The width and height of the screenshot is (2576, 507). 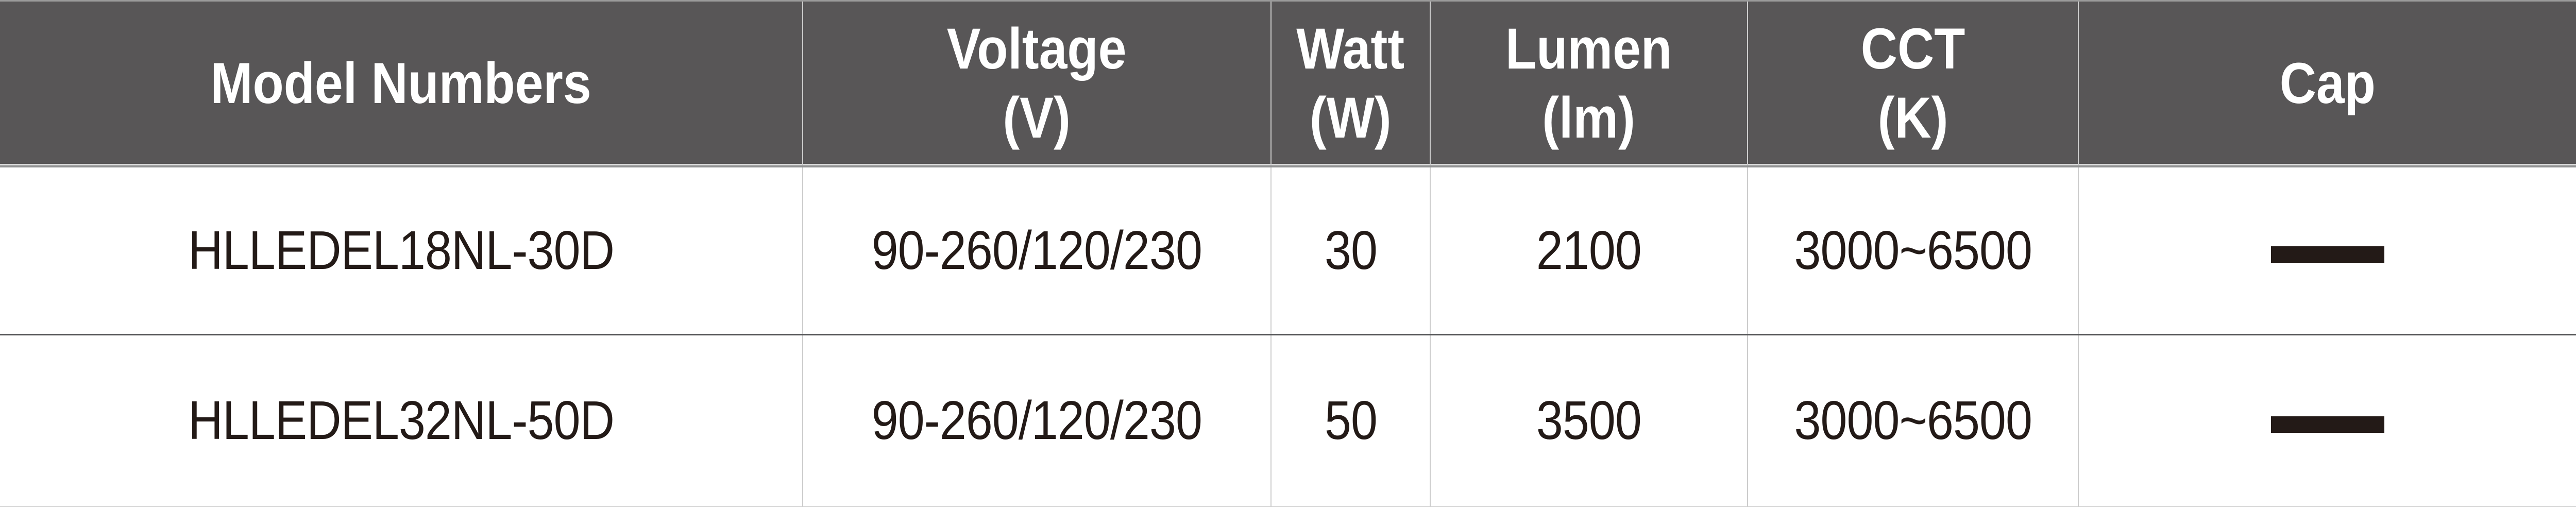 I want to click on col-header-voltage: Voltage (V), so click(x=1036, y=84).